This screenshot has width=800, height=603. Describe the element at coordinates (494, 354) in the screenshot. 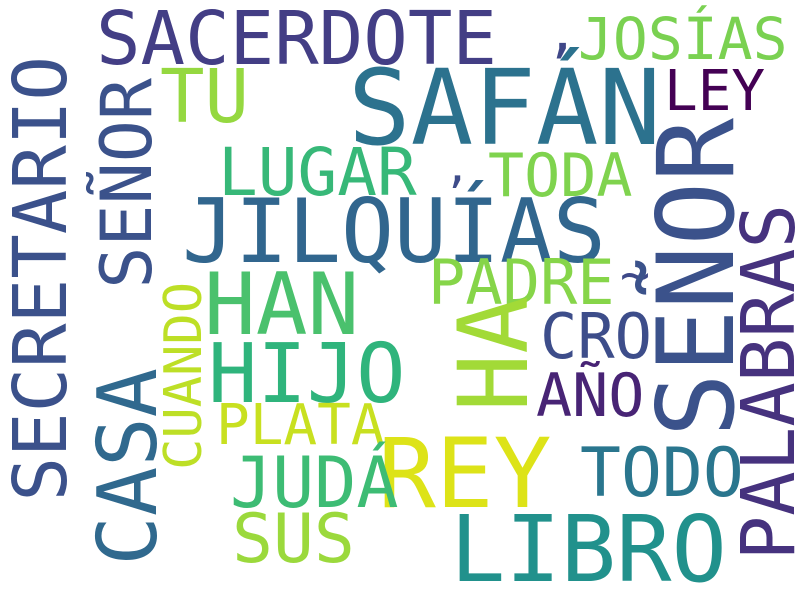

I see `word-ha: HA` at that location.